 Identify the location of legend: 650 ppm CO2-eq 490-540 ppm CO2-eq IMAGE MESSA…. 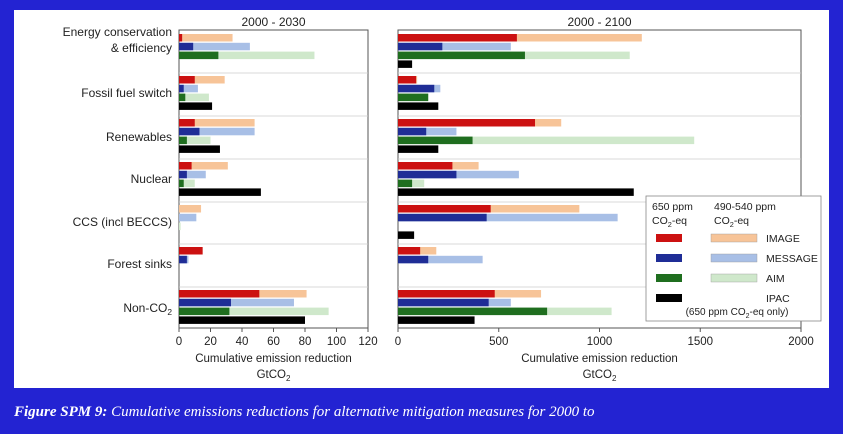
(733, 258).